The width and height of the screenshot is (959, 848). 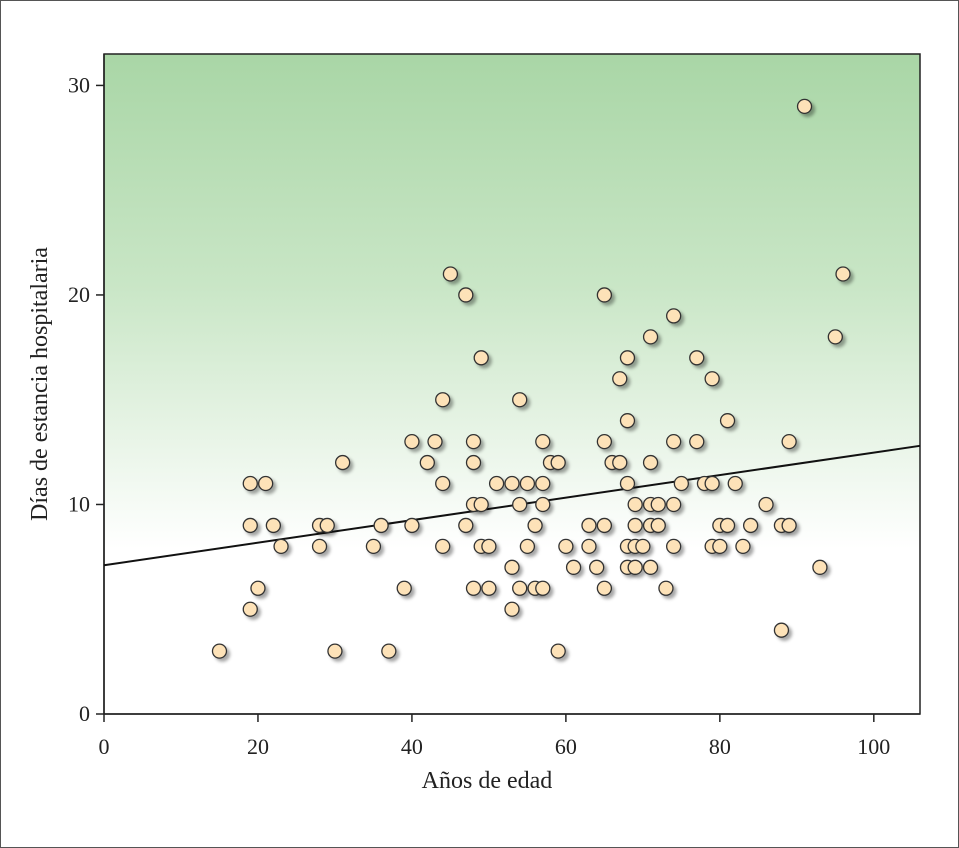 What do you see at coordinates (79, 503) in the screenshot?
I see `y-tick-label: 10` at bounding box center [79, 503].